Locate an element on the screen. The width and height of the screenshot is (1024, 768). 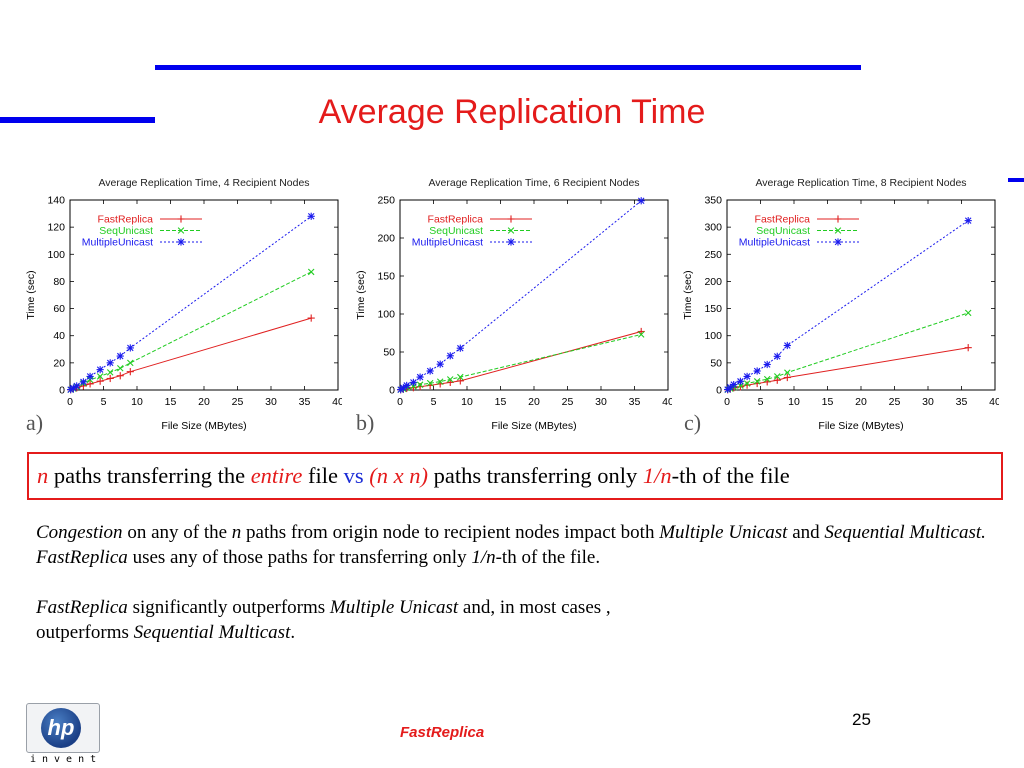
msg-text-2: file is located at coordinates (323, 475).